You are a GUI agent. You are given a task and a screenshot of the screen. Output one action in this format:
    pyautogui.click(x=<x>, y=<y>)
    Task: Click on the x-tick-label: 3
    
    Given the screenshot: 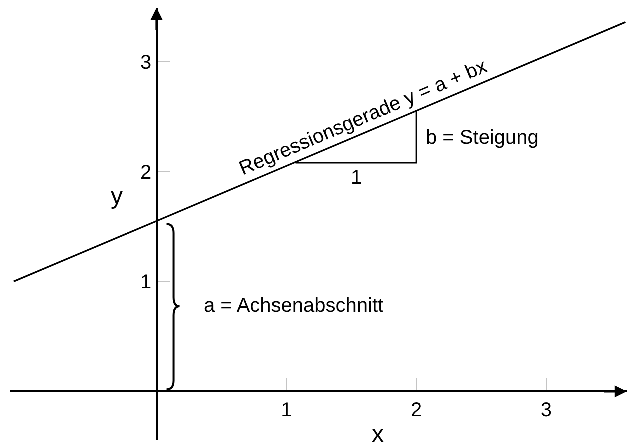 What is the action you would take?
    pyautogui.click(x=546, y=411)
    